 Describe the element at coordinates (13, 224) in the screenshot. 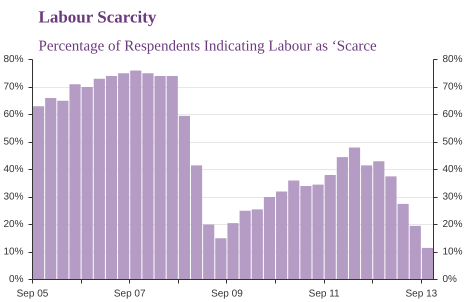

I see `y-tick-label: 20%` at that location.